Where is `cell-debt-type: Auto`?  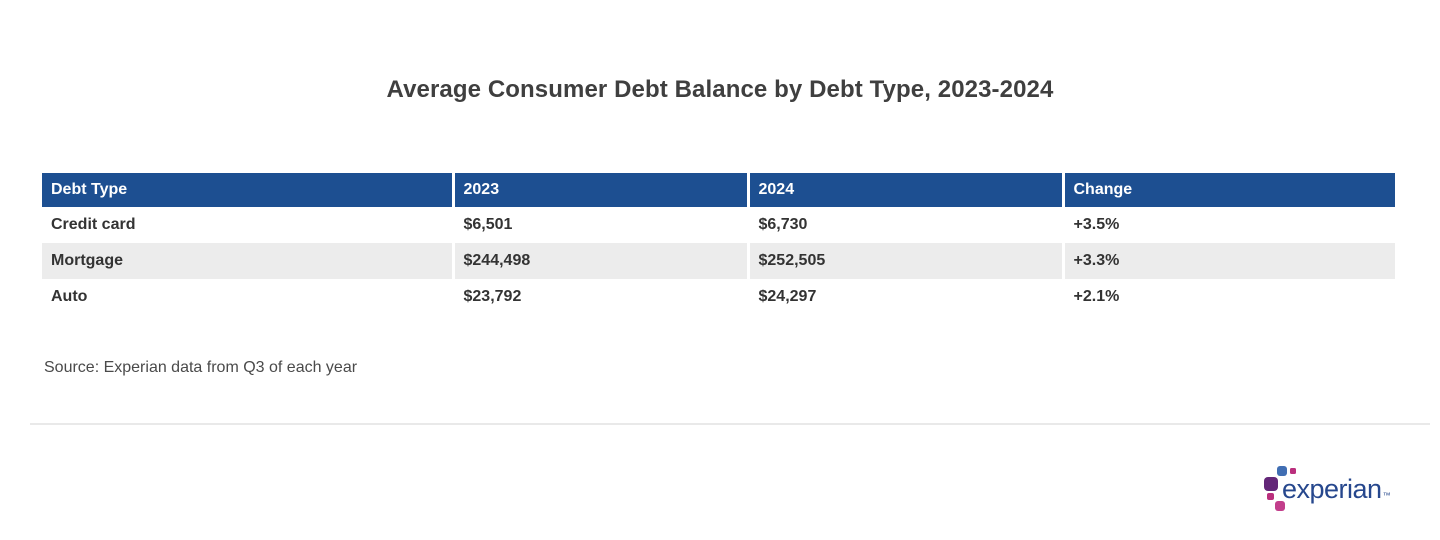 cell-debt-type: Auto is located at coordinates (247, 297).